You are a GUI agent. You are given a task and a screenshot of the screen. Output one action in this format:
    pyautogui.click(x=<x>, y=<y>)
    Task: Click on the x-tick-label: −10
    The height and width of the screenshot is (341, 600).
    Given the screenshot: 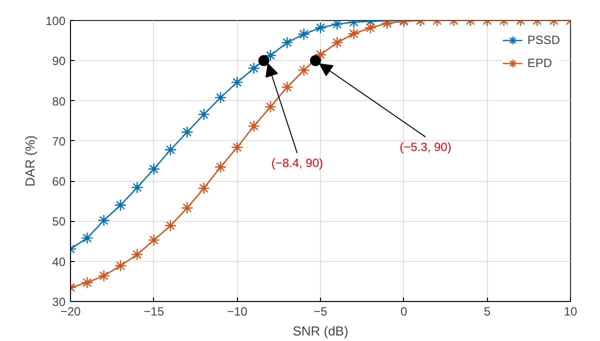 What is the action you would take?
    pyautogui.click(x=237, y=311)
    